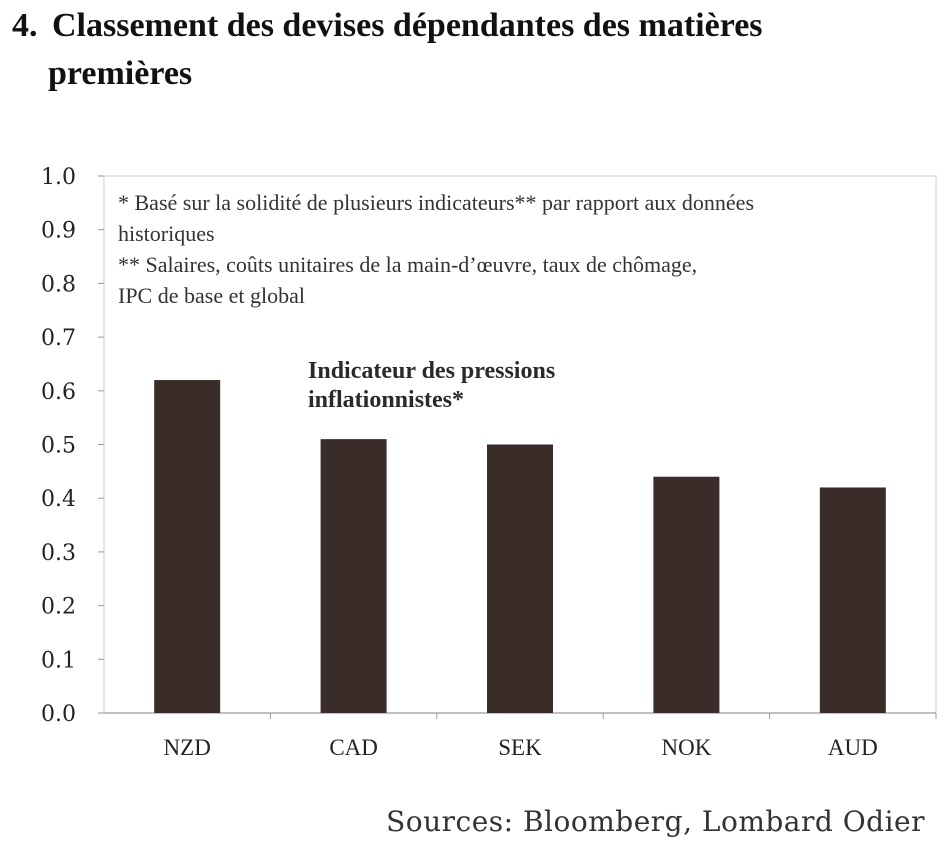 The height and width of the screenshot is (858, 947). I want to click on x-tick-label: SEK, so click(520, 747).